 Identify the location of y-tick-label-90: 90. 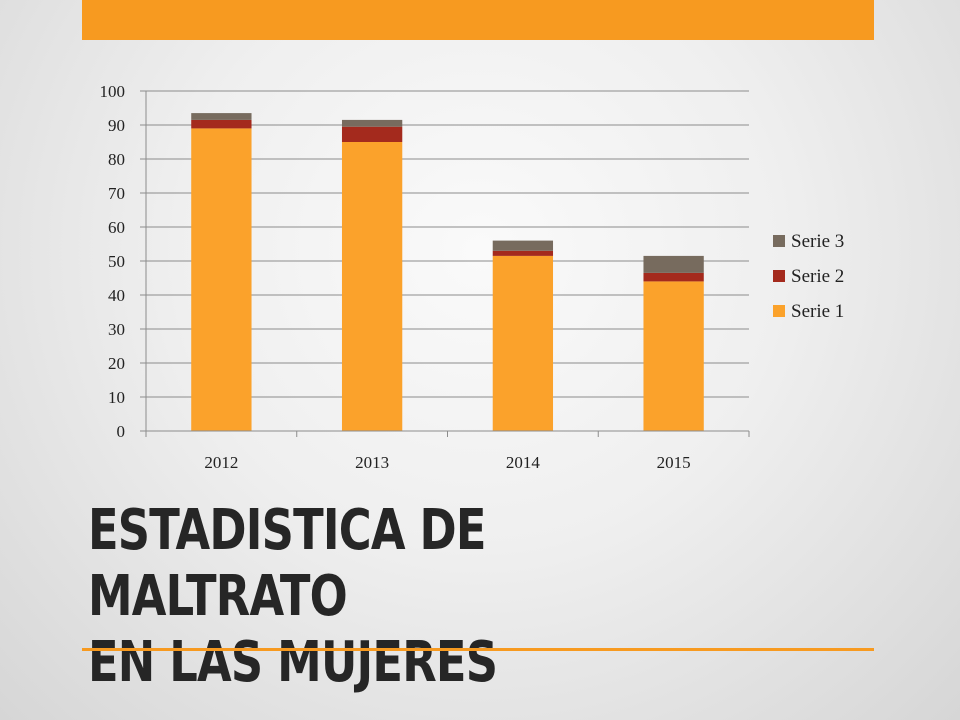
(116, 125).